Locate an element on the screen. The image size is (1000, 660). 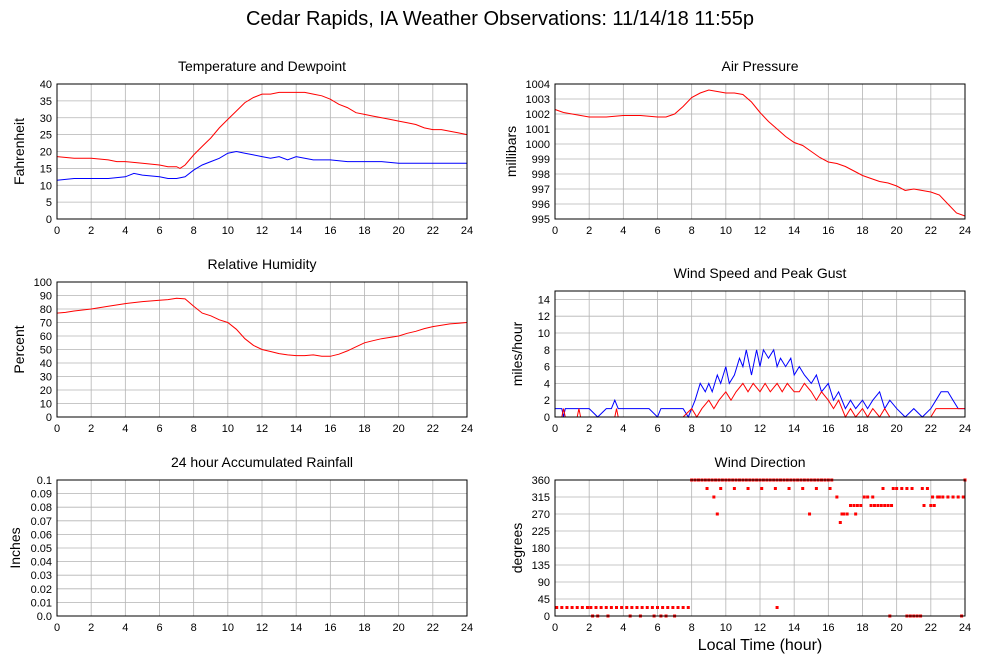
temp-dewpoint-ytick-label-3: 15 is located at coordinates (46, 169).